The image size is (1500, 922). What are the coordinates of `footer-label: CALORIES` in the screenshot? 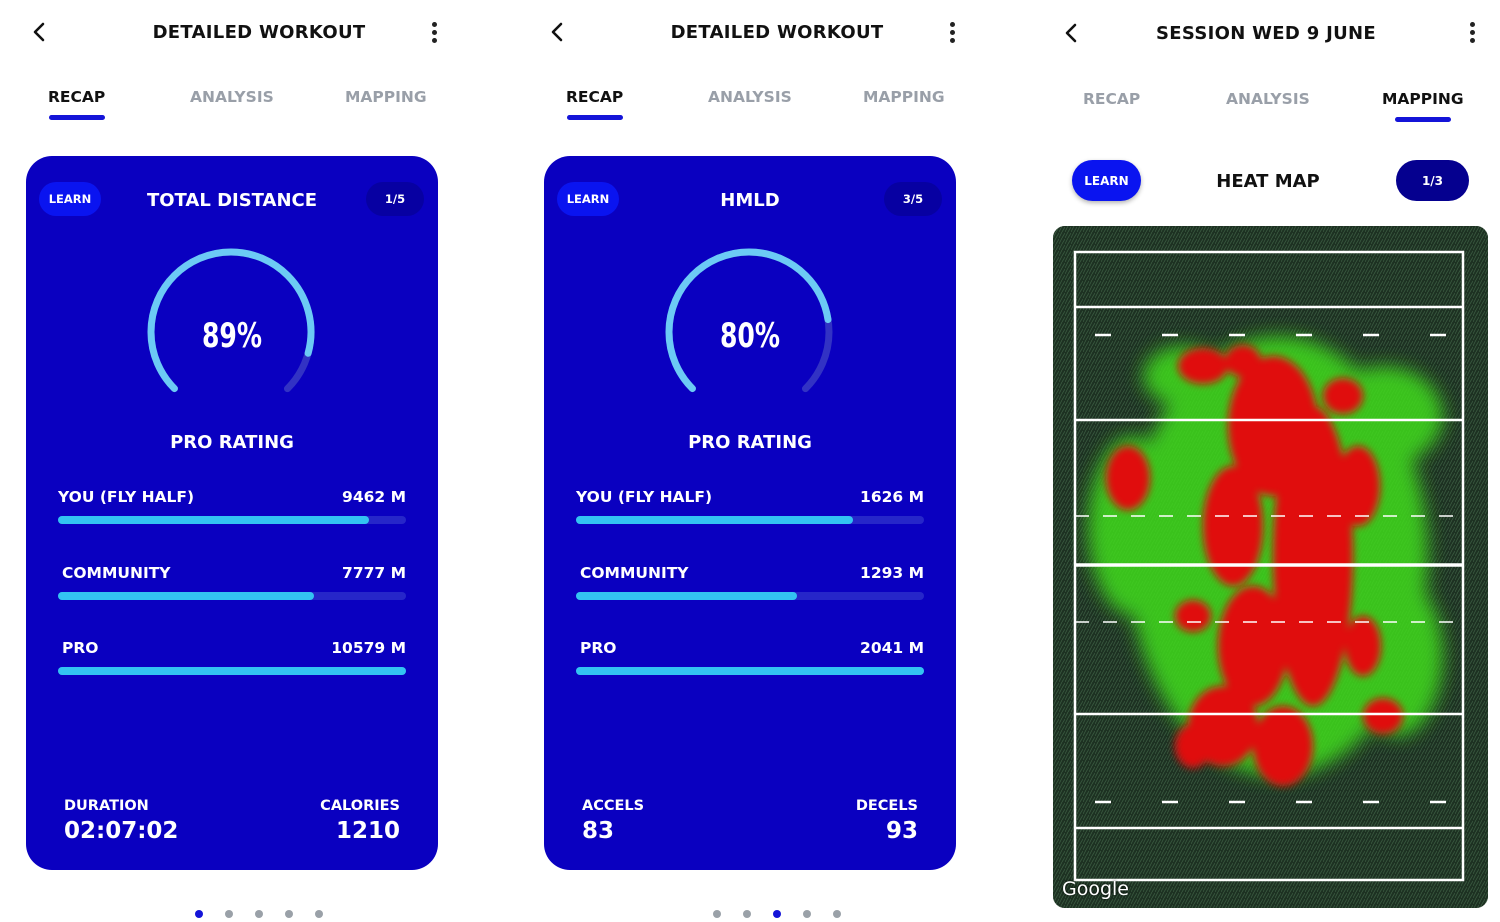 It's located at (360, 806).